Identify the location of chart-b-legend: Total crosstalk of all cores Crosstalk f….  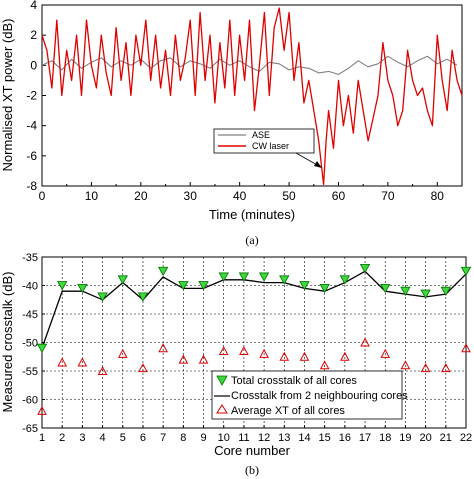
(309, 395).